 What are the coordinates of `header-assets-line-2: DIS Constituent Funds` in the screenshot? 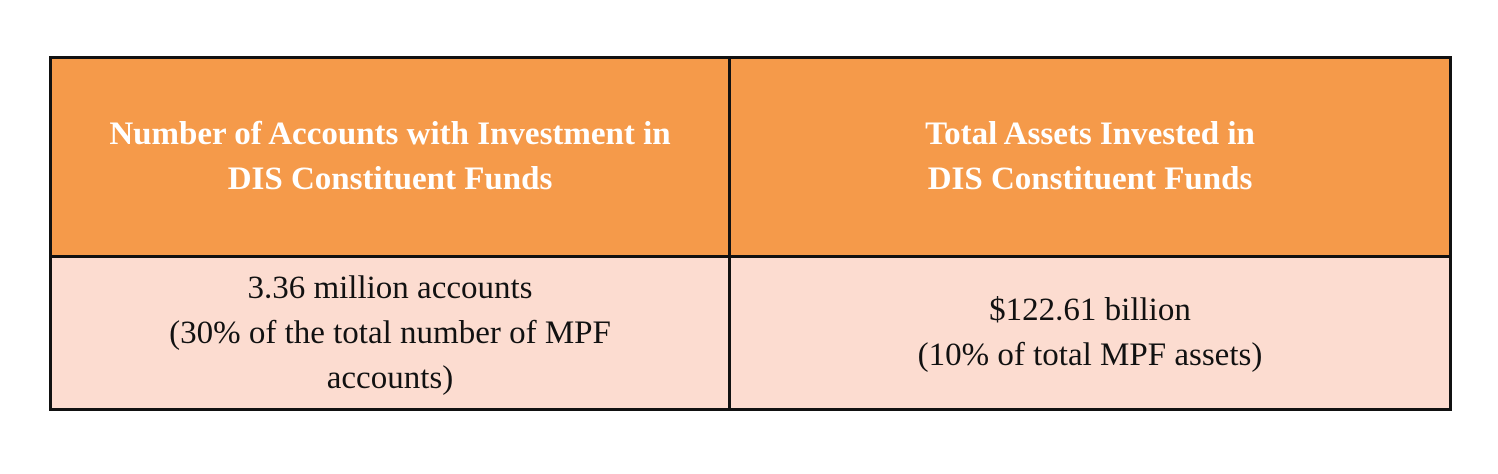 It's located at (1090, 179).